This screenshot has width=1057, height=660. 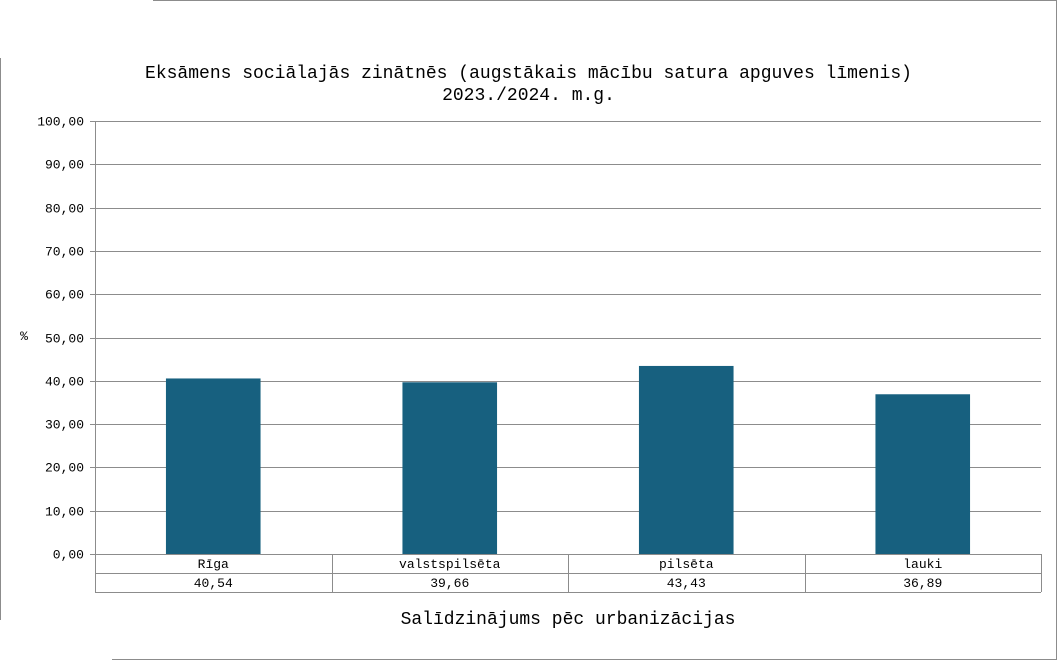 What do you see at coordinates (528, 96) in the screenshot?
I see `chart-subtitle: 2023./2024. m.g.` at bounding box center [528, 96].